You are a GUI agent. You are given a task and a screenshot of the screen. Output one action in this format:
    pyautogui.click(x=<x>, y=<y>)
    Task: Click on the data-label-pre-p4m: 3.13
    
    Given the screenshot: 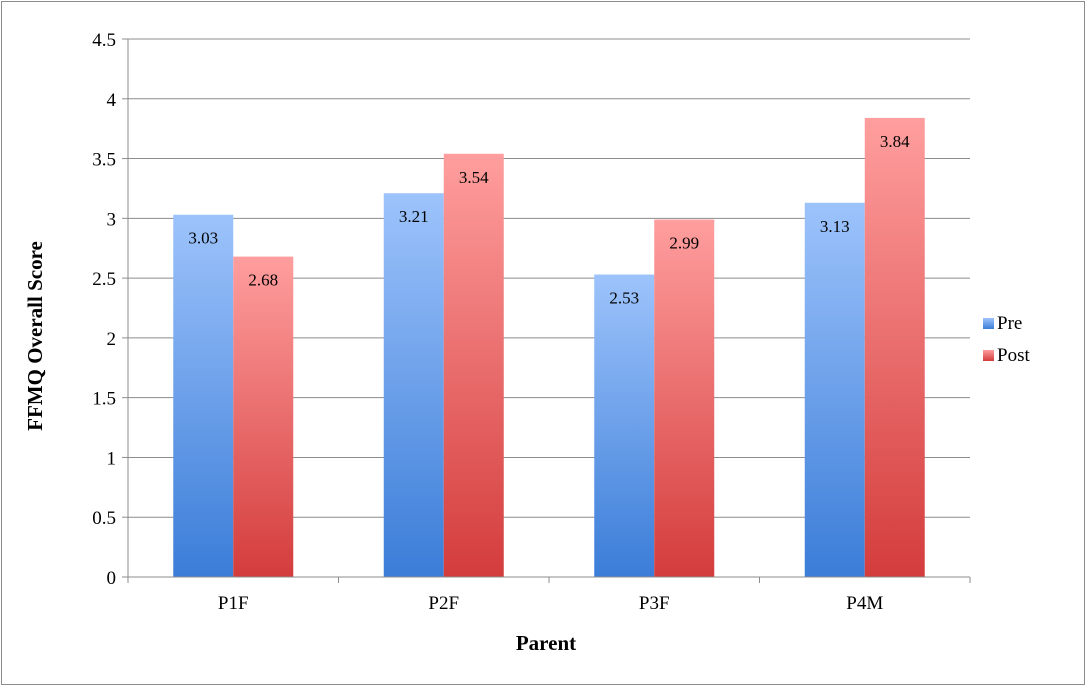 What is the action you would take?
    pyautogui.click(x=835, y=226)
    